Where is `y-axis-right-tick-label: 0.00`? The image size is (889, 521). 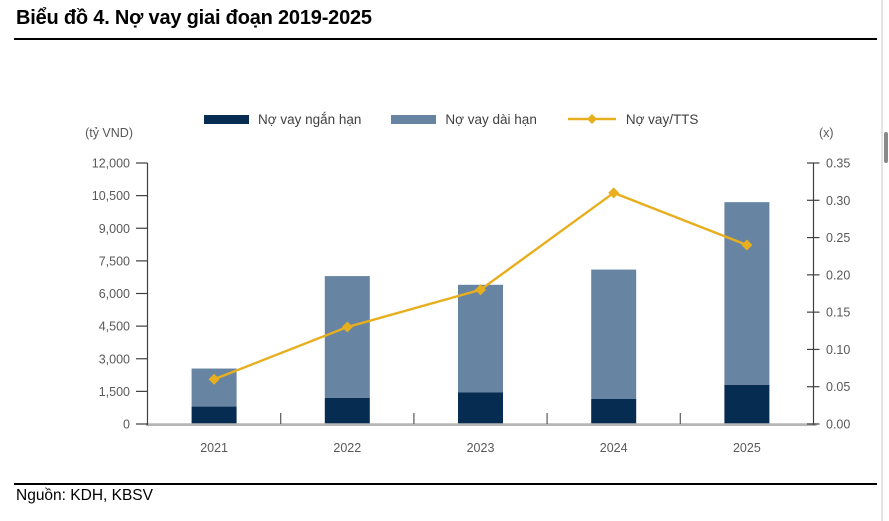 y-axis-right-tick-label: 0.00 is located at coordinates (838, 425).